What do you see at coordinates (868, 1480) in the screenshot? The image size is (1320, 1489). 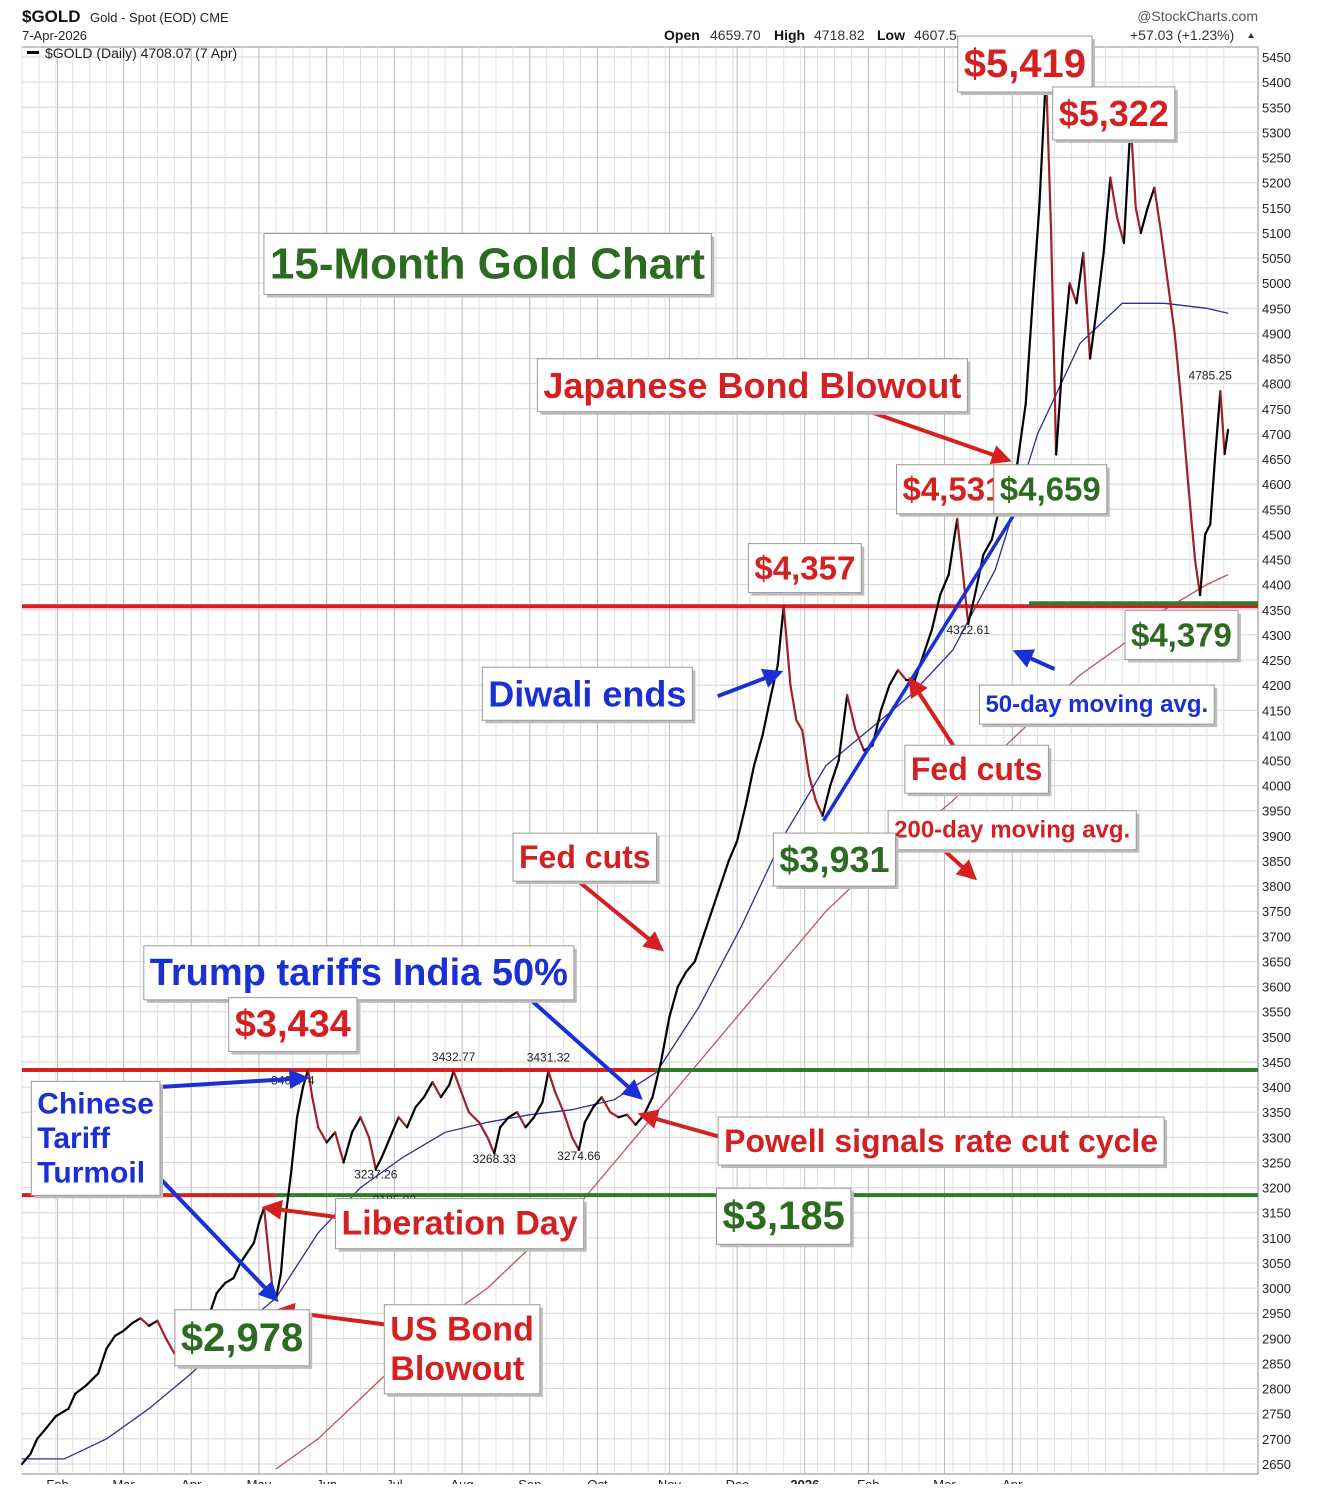 I see `x-tick-label: Feb` at bounding box center [868, 1480].